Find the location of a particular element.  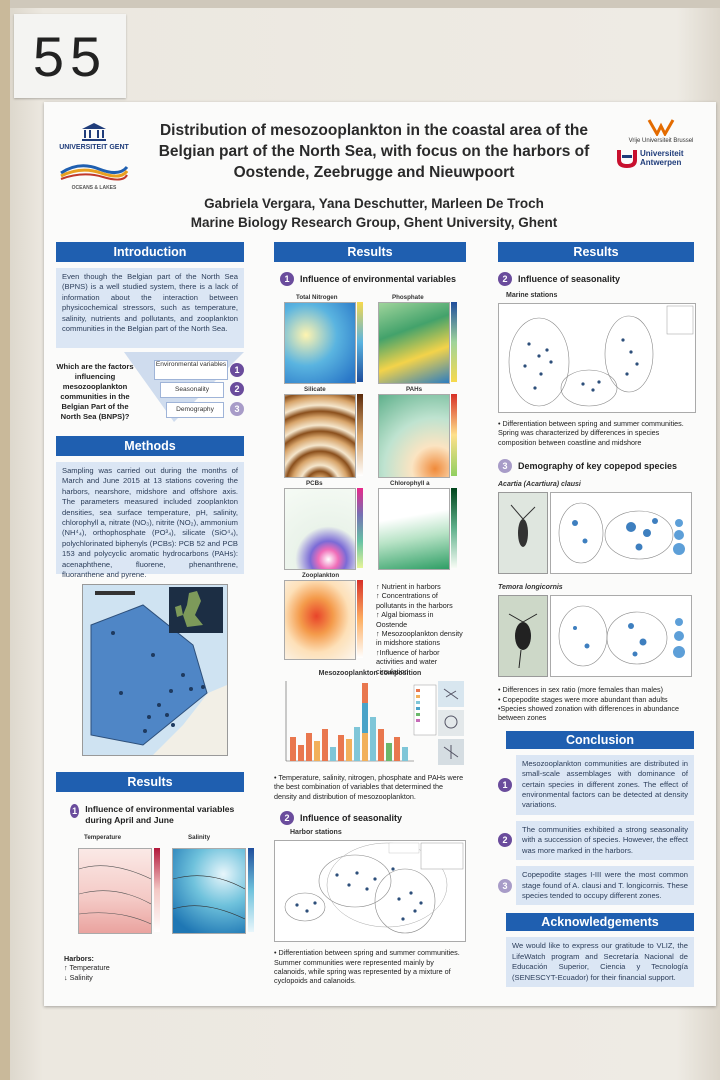

species1-photo is located at coordinates (523, 533).